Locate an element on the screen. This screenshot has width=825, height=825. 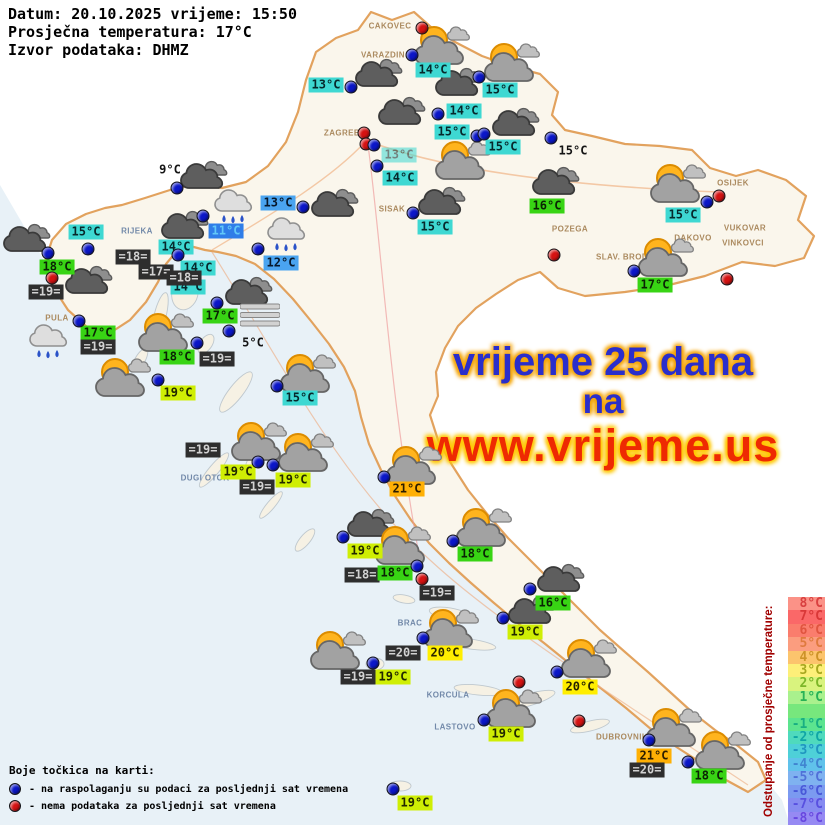
scale-row: -4°C is located at coordinates (806, 764).